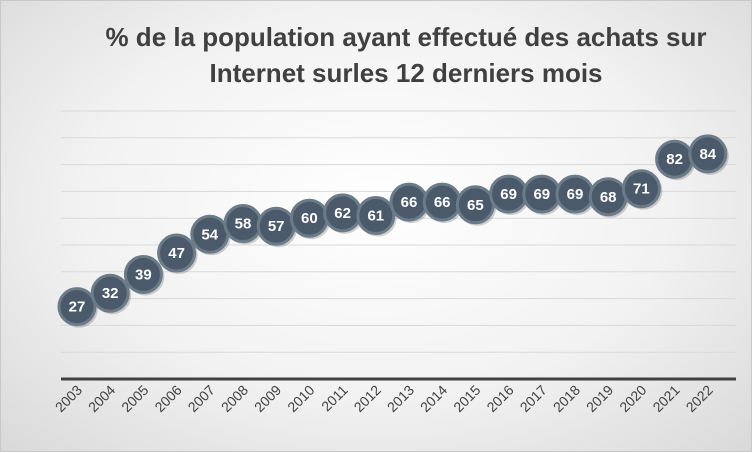 This screenshot has width=752, height=453. I want to click on chart-title-line-2: Internet surles 12 derniers mois, so click(406, 73).